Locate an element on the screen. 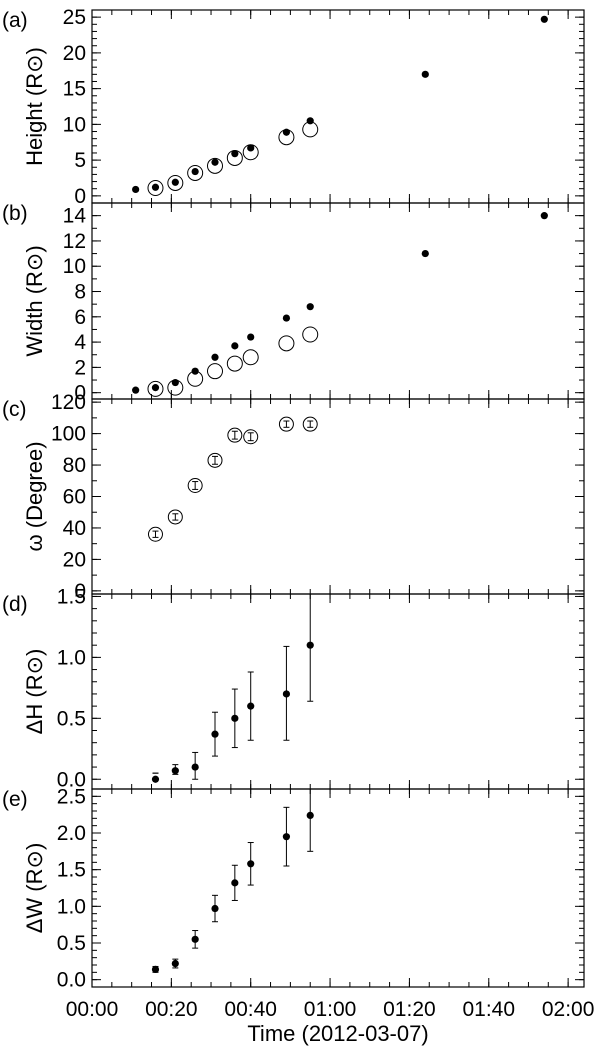 This screenshot has width=600, height=1047. y-tick-label: 1.0 is located at coordinates (71, 906).